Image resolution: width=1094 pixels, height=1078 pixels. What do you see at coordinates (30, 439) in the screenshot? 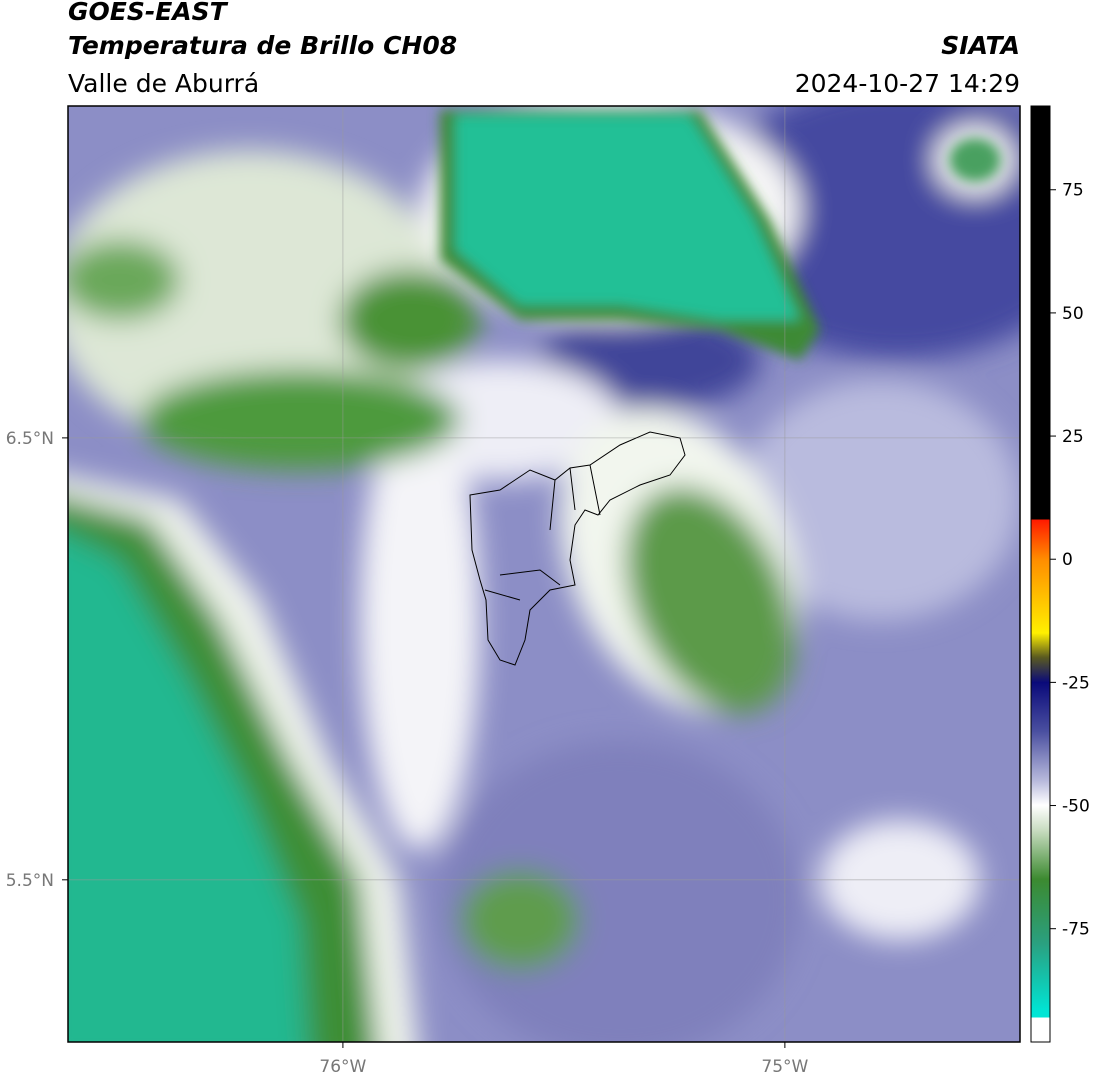
I see `y-tick-label: 6.5°N` at bounding box center [30, 439].